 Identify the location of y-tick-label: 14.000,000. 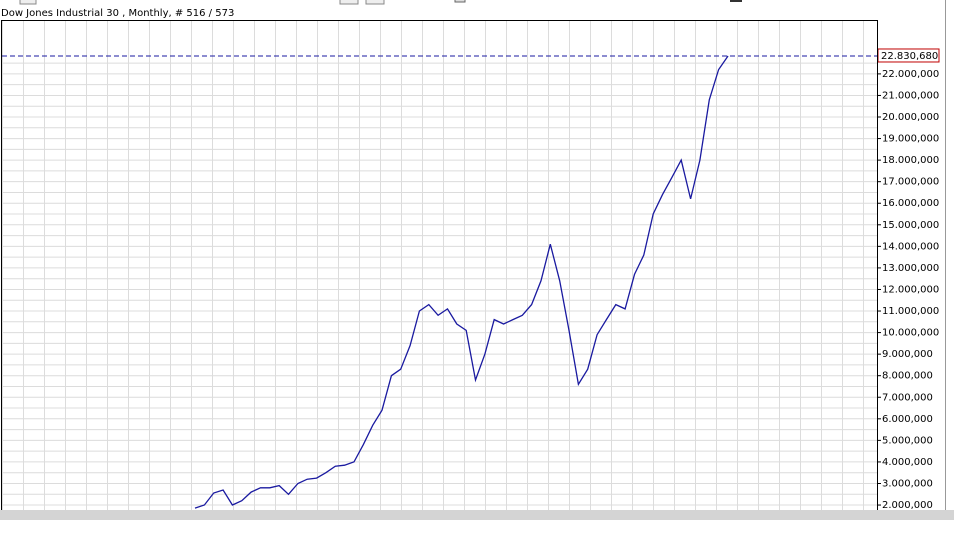
(910, 246).